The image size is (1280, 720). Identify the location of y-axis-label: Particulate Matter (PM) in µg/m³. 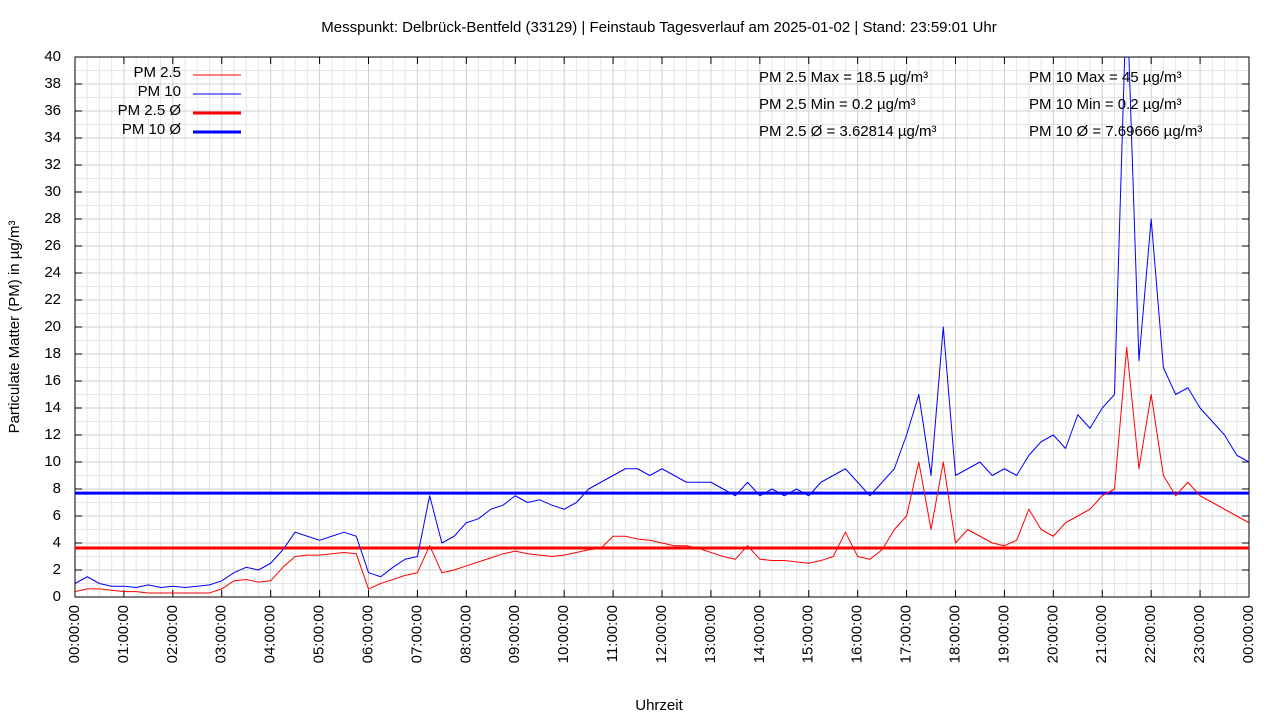
(14, 327).